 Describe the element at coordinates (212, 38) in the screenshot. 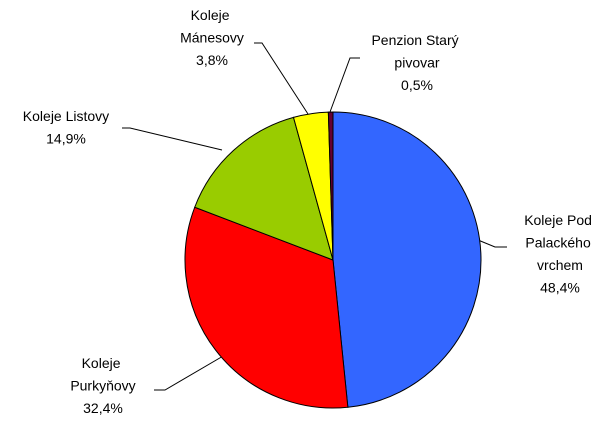

I see `label-line: Mánesovy` at that location.